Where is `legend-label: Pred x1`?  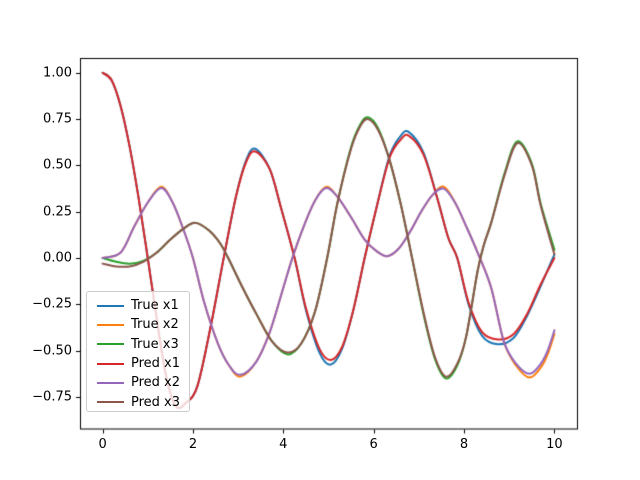 legend-label: Pred x1 is located at coordinates (156, 364).